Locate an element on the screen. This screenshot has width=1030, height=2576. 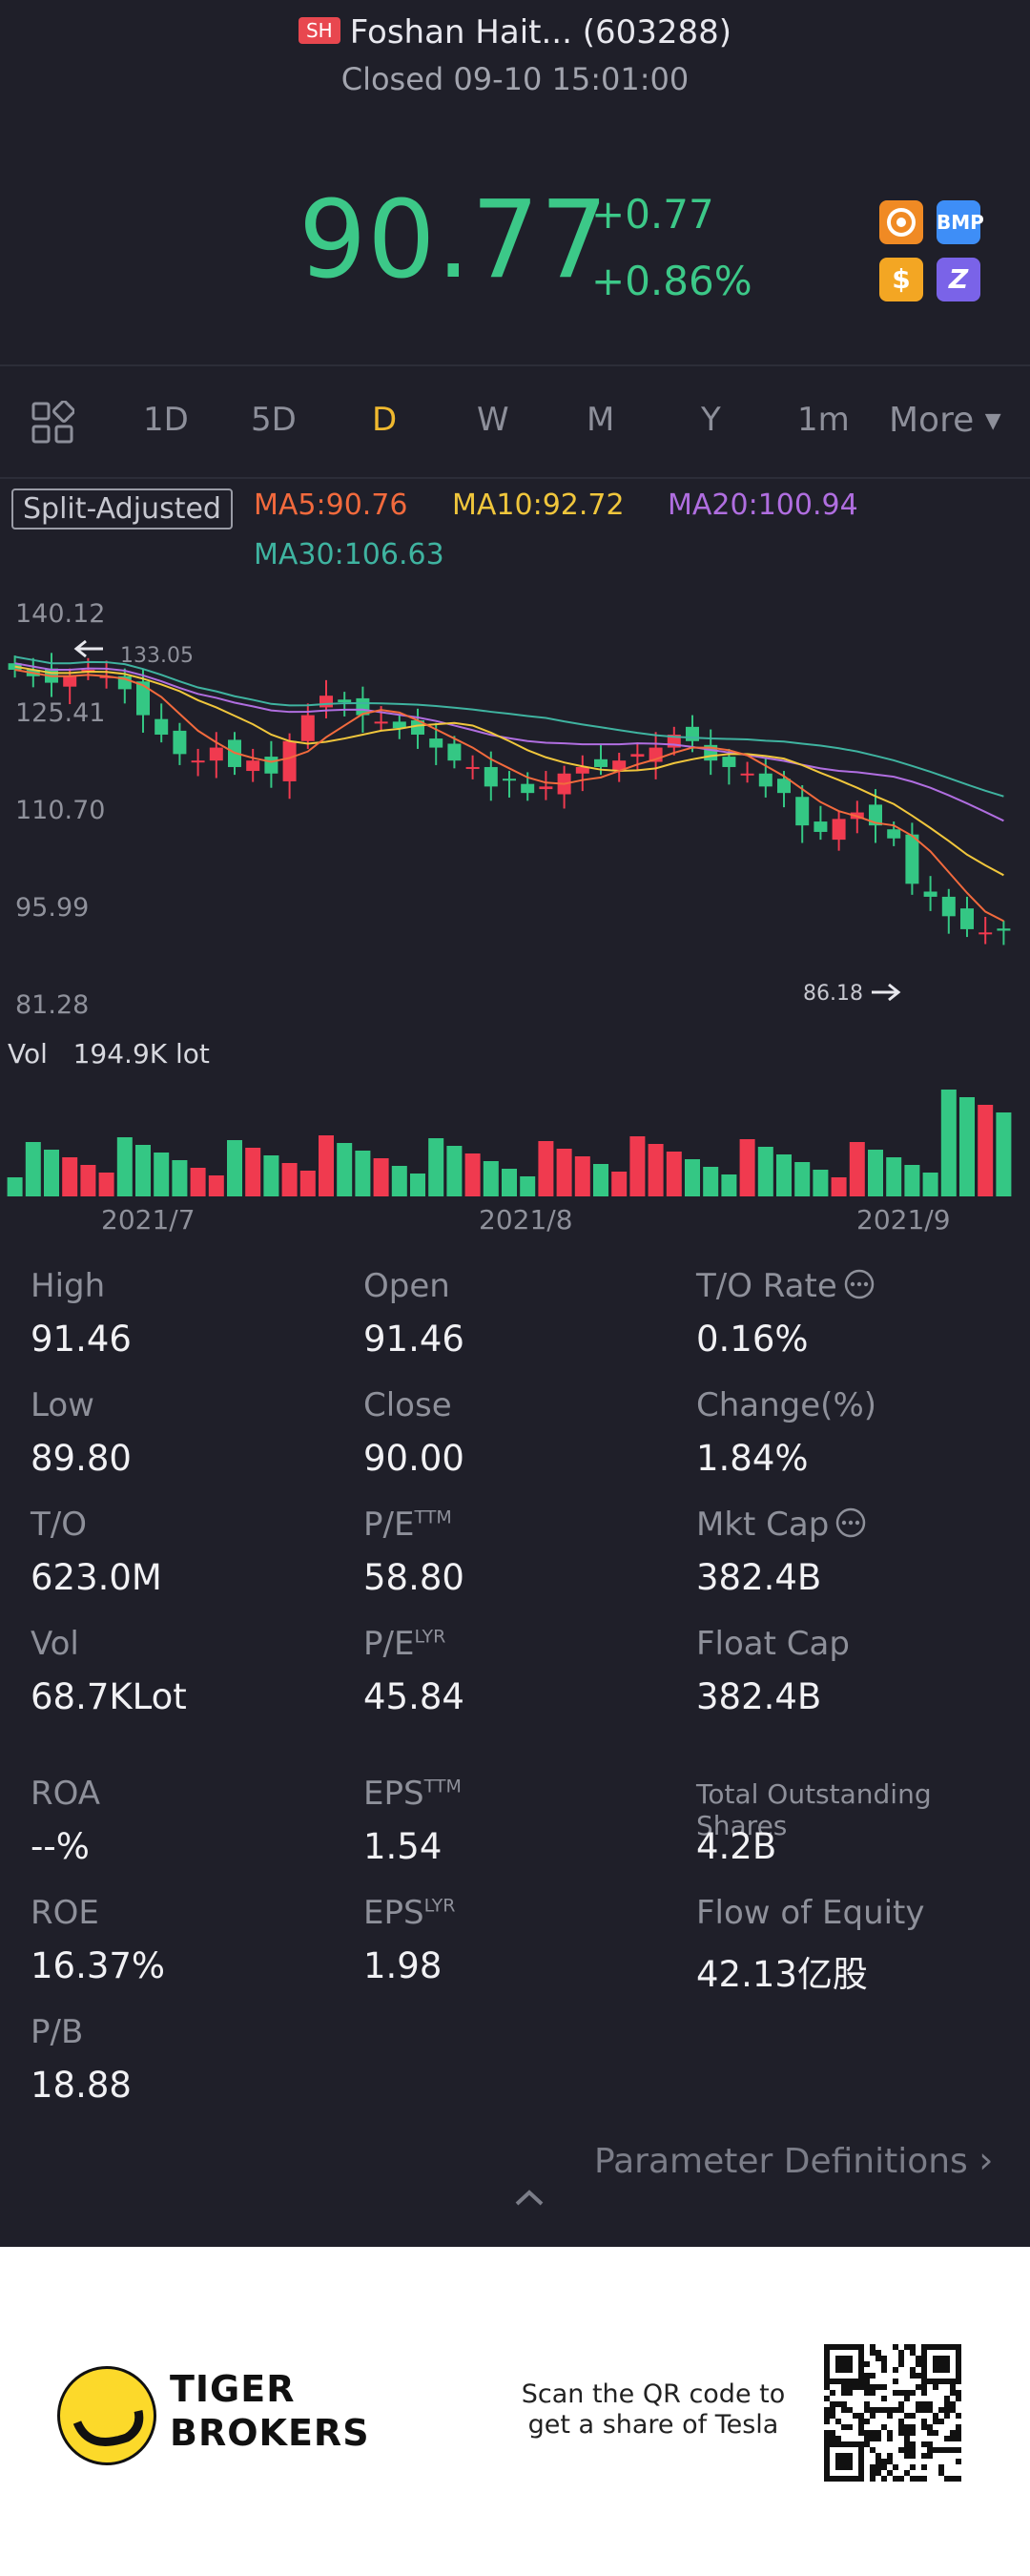
ma30-line is located at coordinates (509, 726).